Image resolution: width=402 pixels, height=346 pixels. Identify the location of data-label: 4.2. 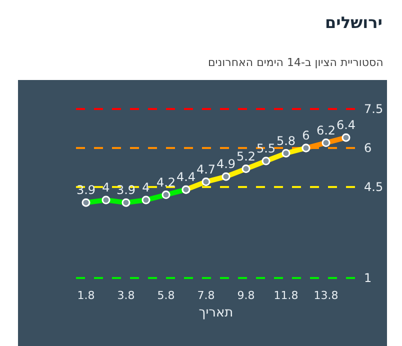
(166, 182).